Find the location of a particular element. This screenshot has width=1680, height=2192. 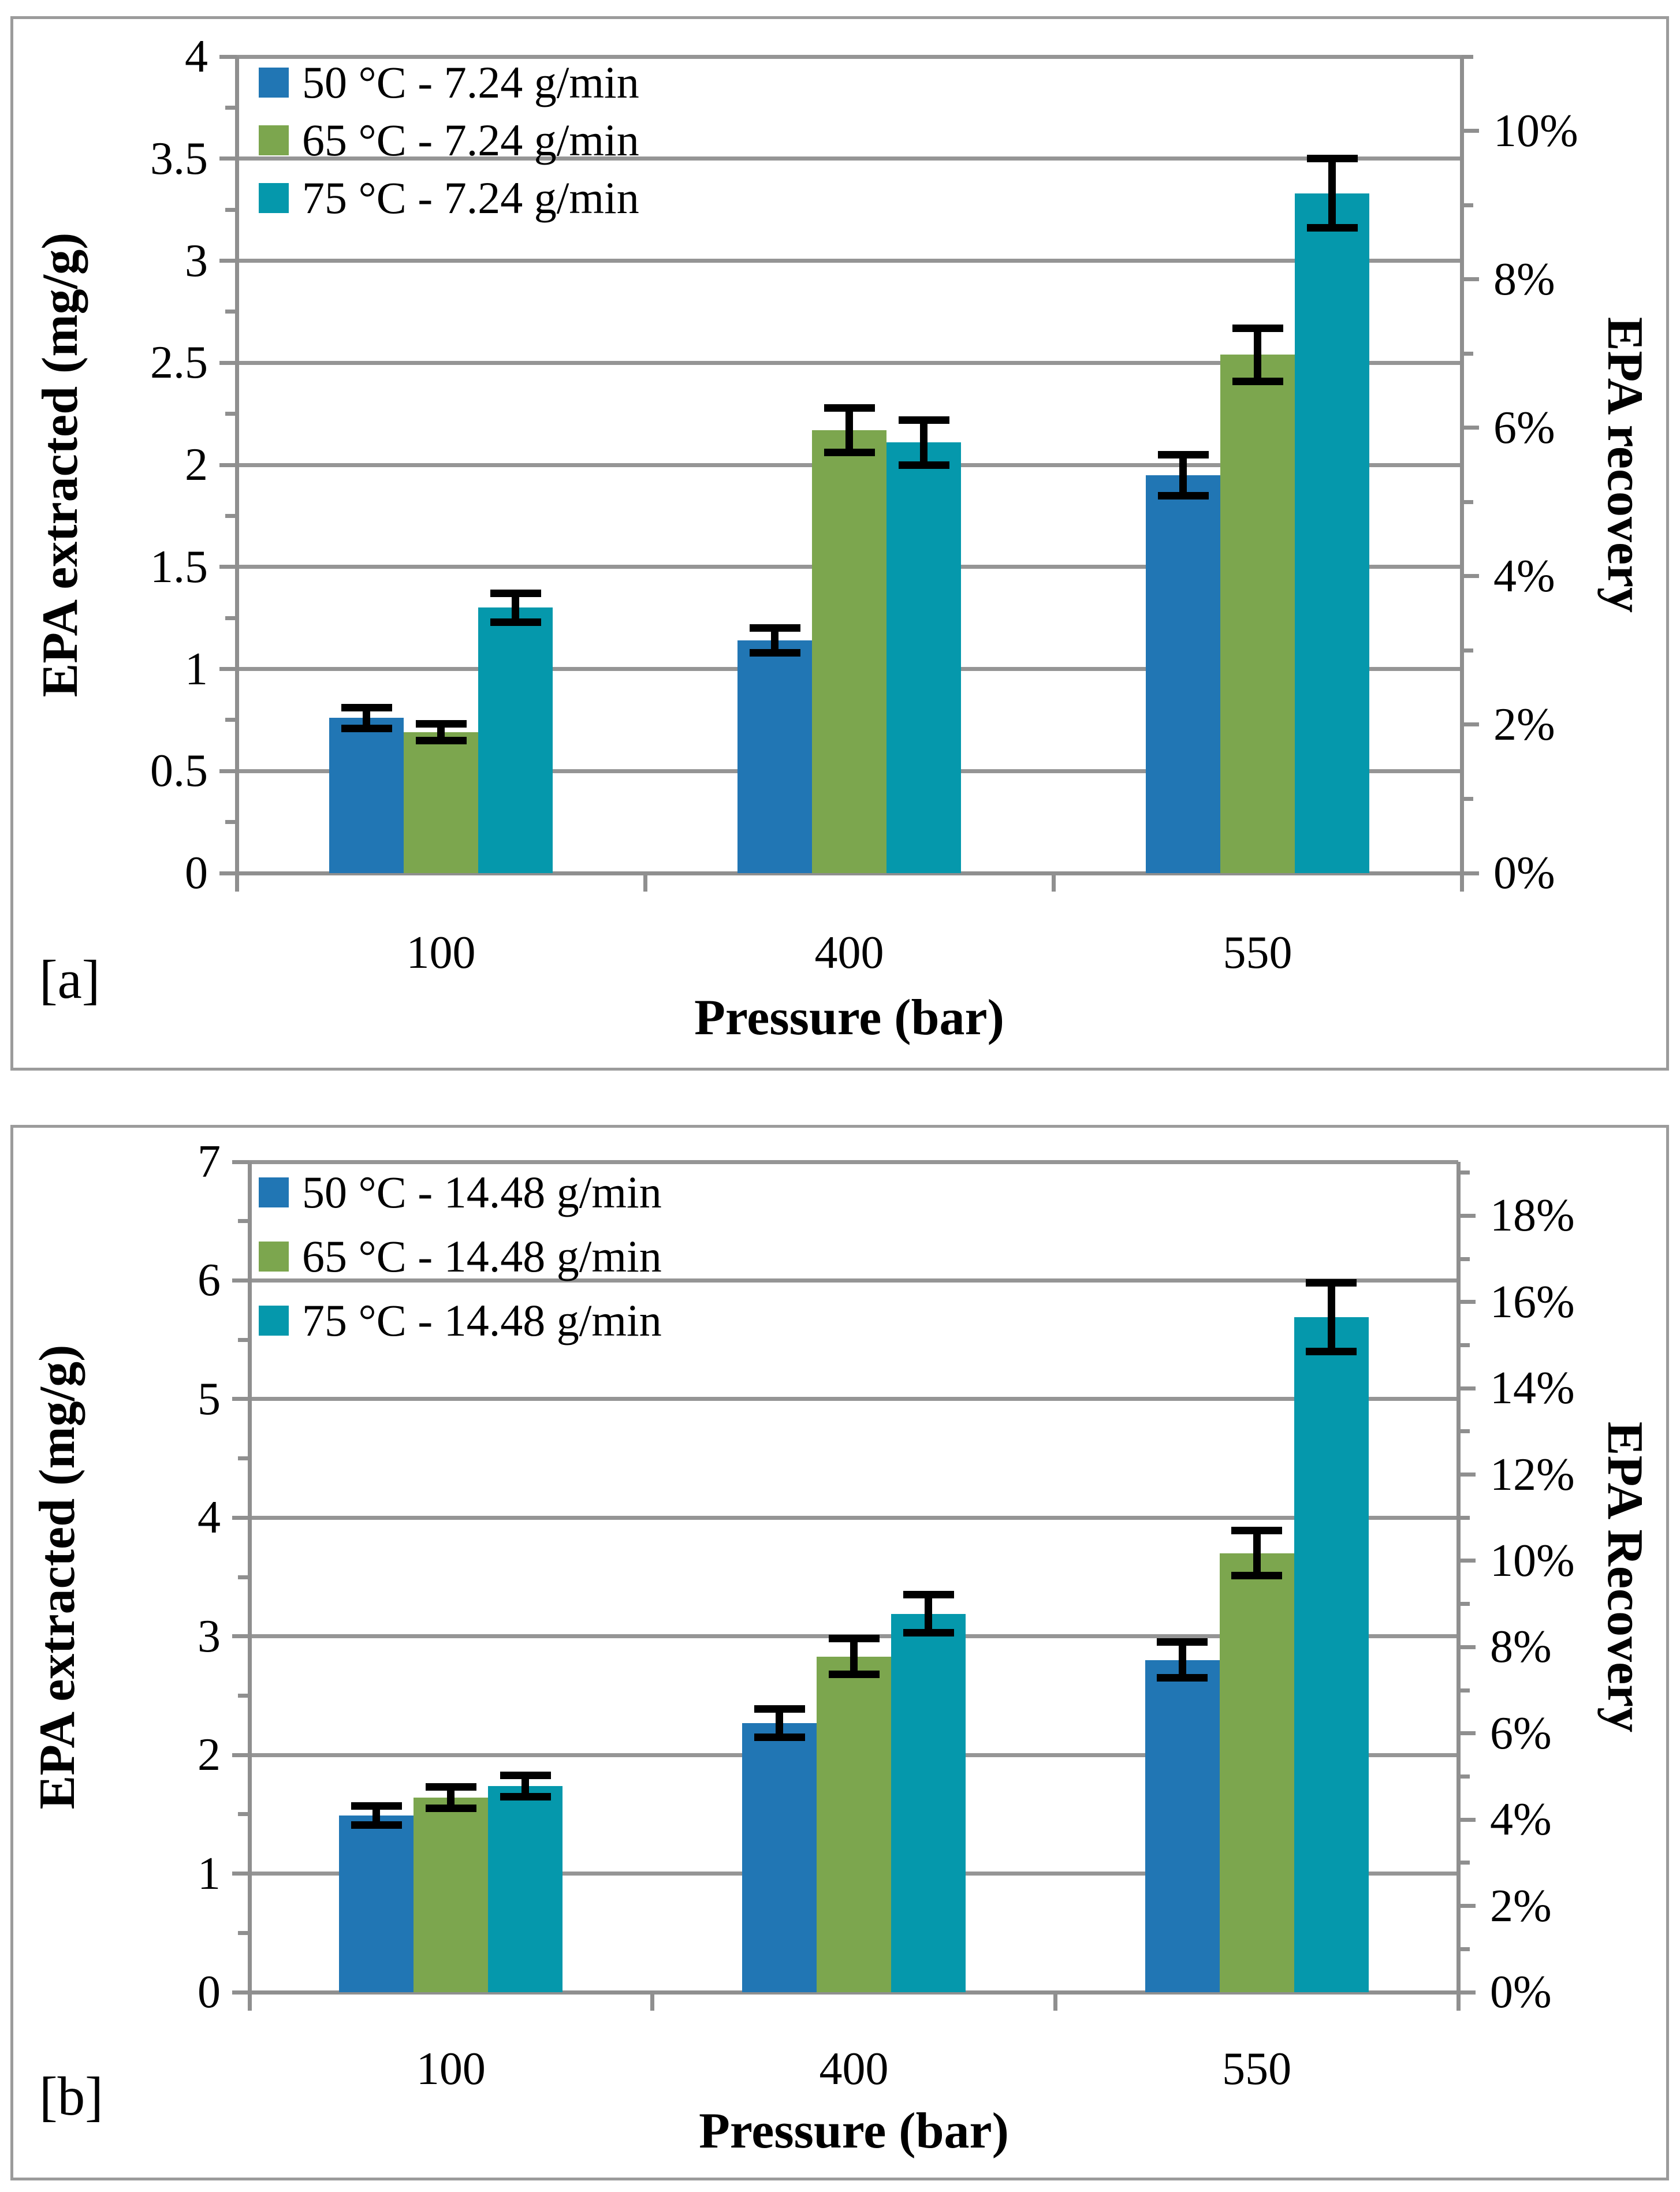

right-axis-tick-label: 14% is located at coordinates (1532, 1388).